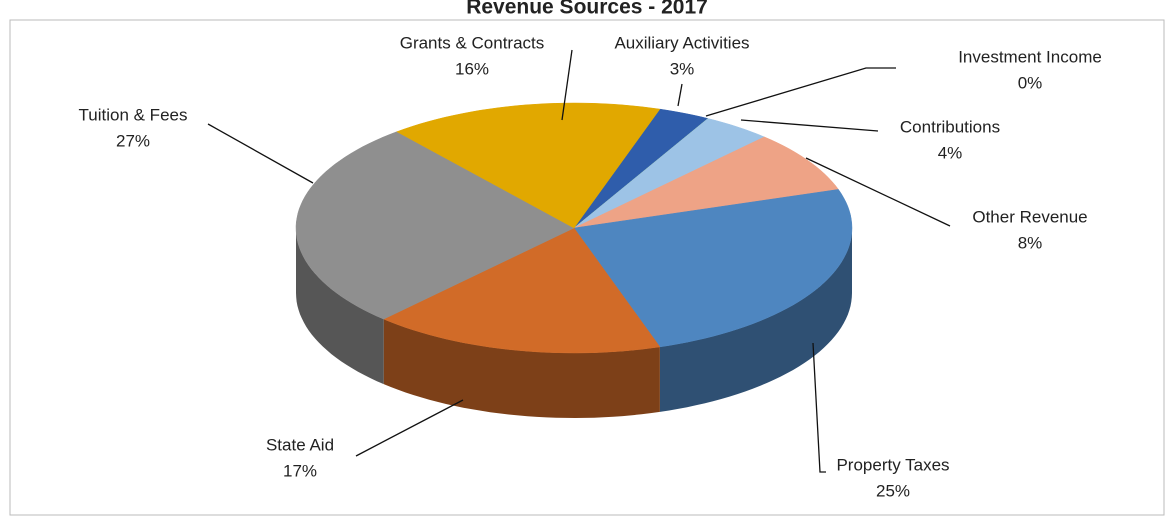 This screenshot has height=521, width=1174. Describe the element at coordinates (1030, 242) in the screenshot. I see `slice-value-label: 8%` at that location.